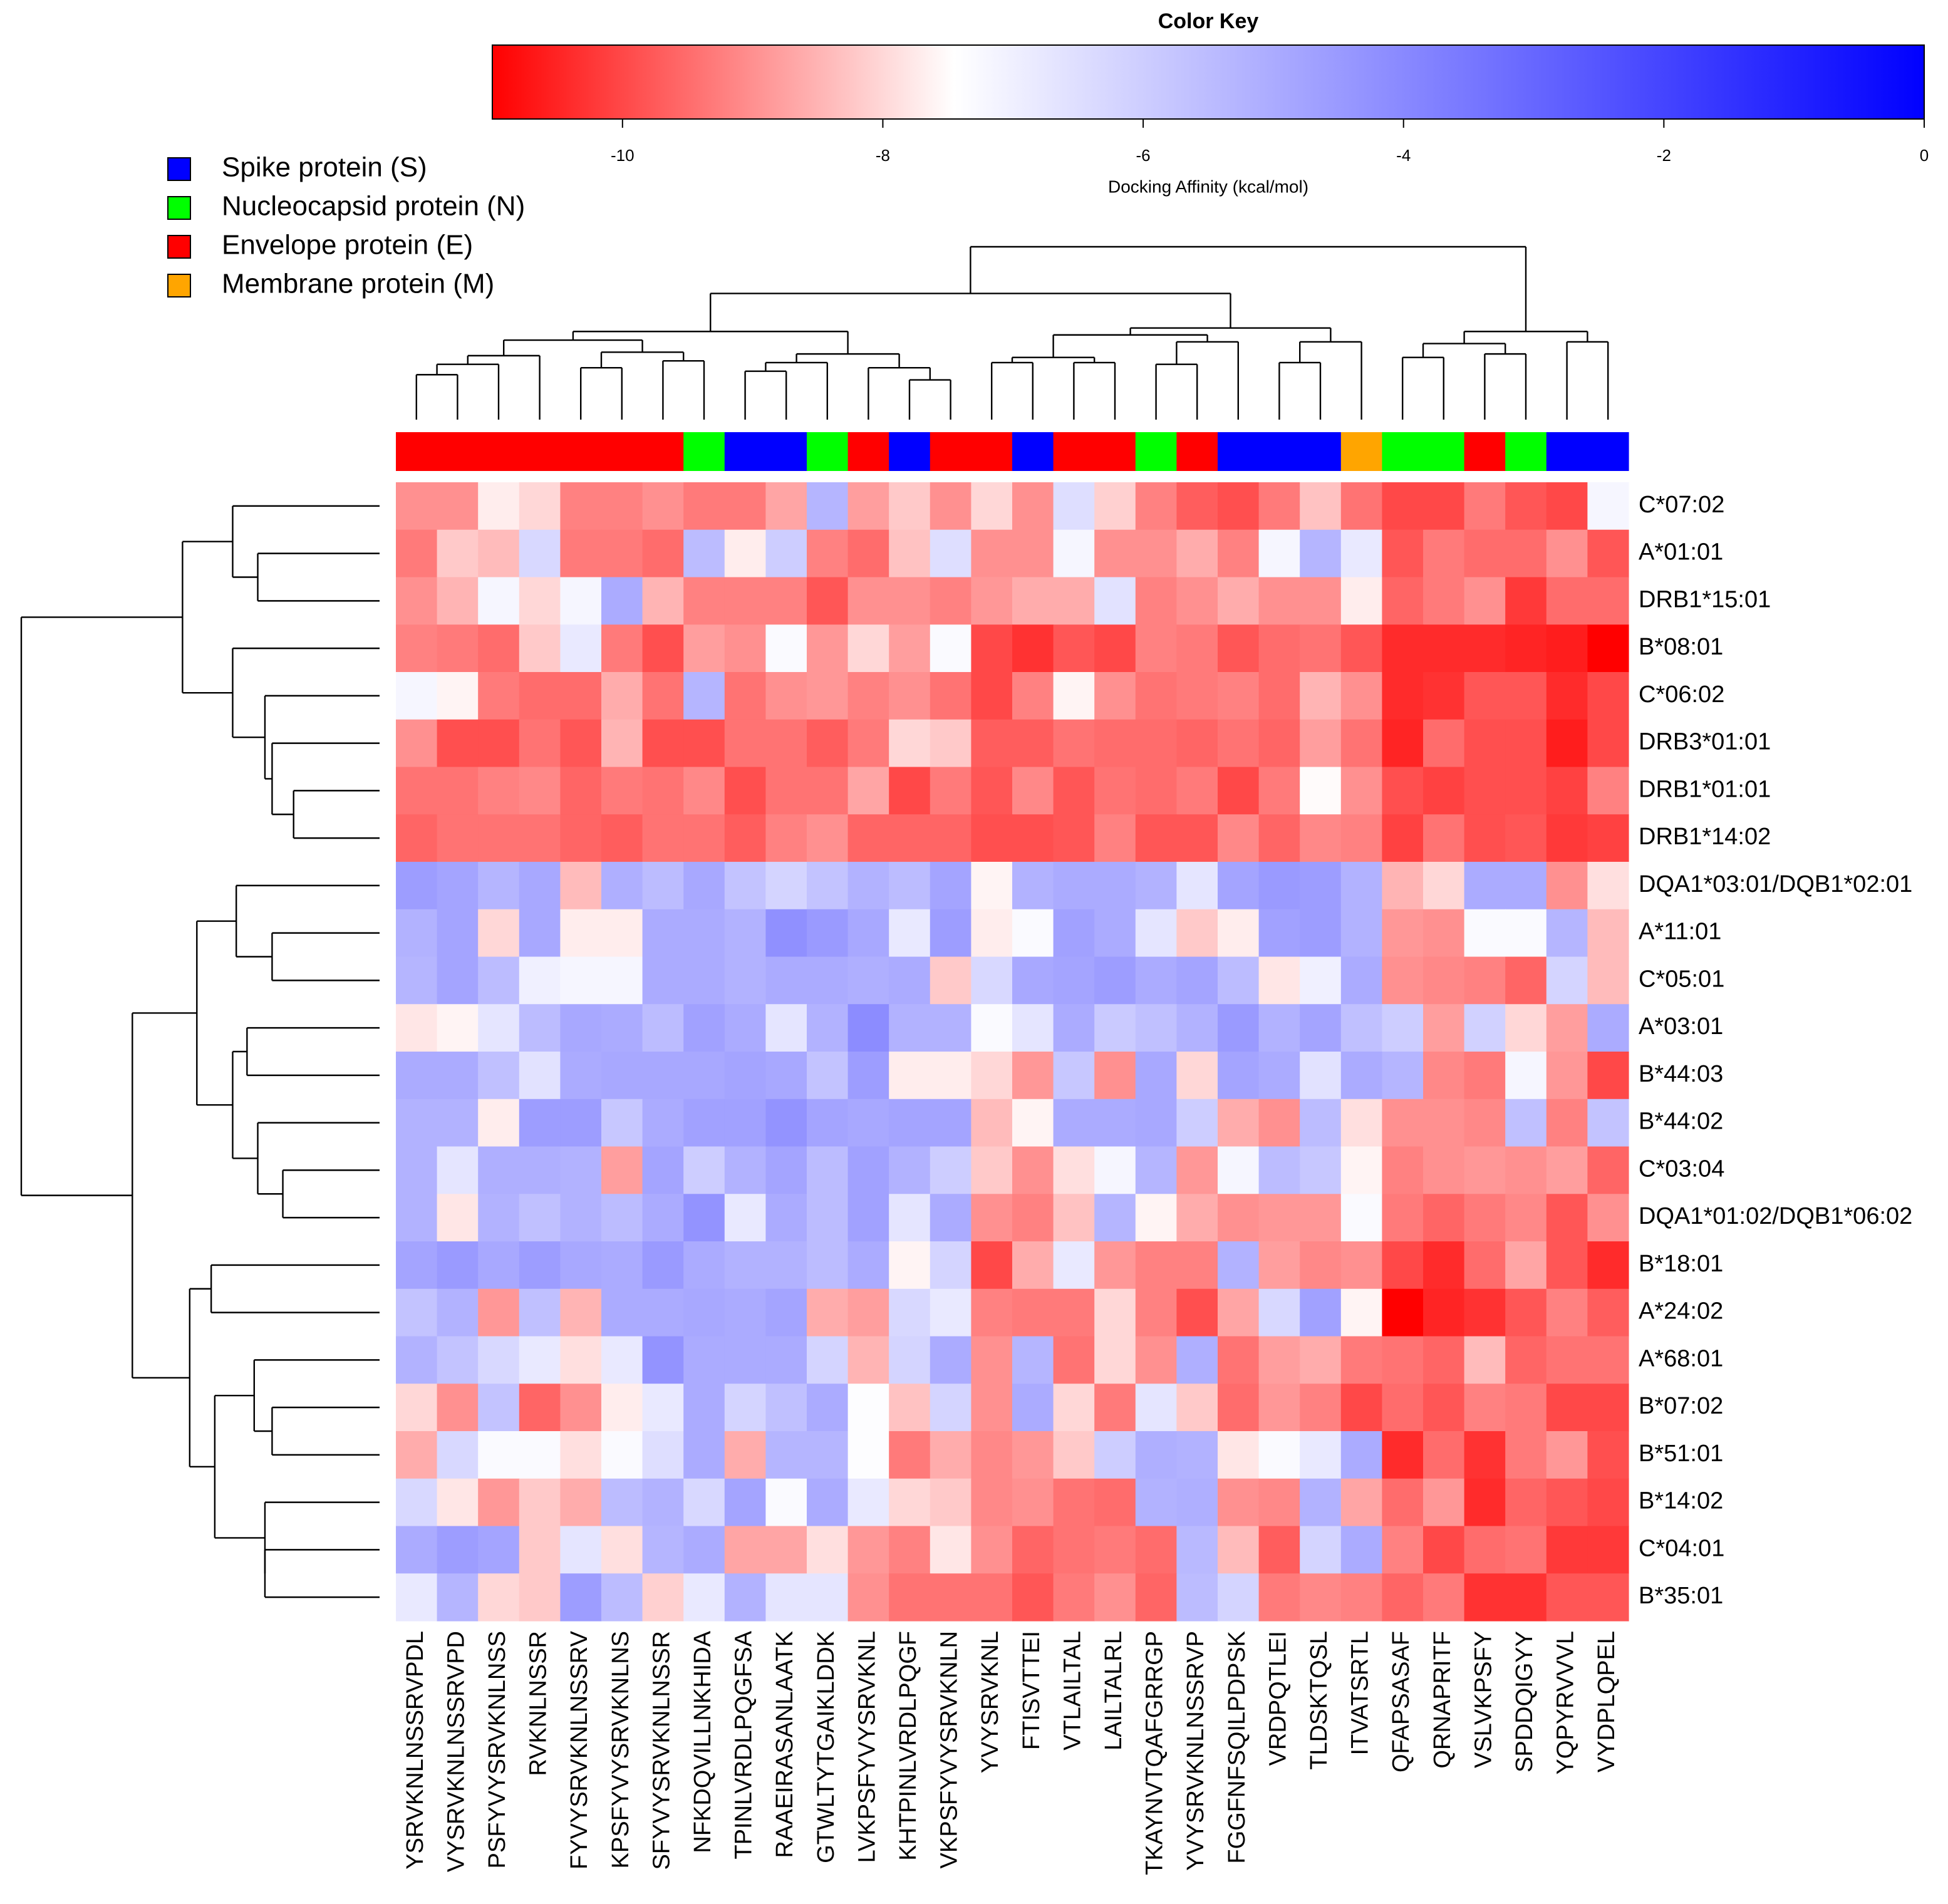 The image size is (1948, 1904). Describe the element at coordinates (347, 245) in the screenshot. I see `legend-label: Envelope protein (E)` at that location.